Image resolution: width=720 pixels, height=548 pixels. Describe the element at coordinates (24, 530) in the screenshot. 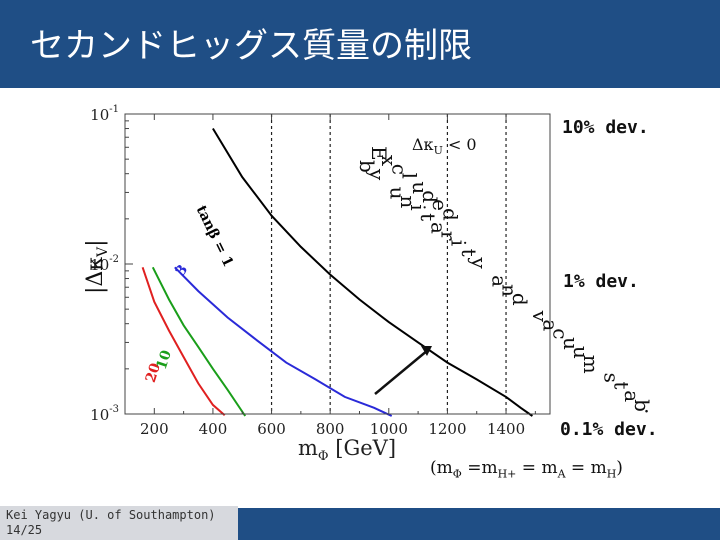

I see `footer-page: 14/25` at that location.